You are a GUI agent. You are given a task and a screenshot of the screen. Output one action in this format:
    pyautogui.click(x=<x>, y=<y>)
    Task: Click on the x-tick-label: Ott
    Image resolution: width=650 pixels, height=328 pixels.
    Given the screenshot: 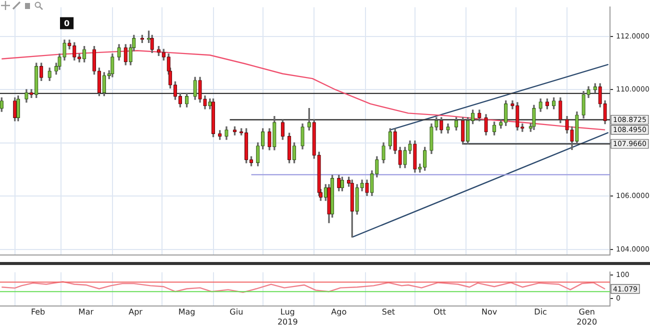 What is the action you would take?
    pyautogui.click(x=439, y=312)
    